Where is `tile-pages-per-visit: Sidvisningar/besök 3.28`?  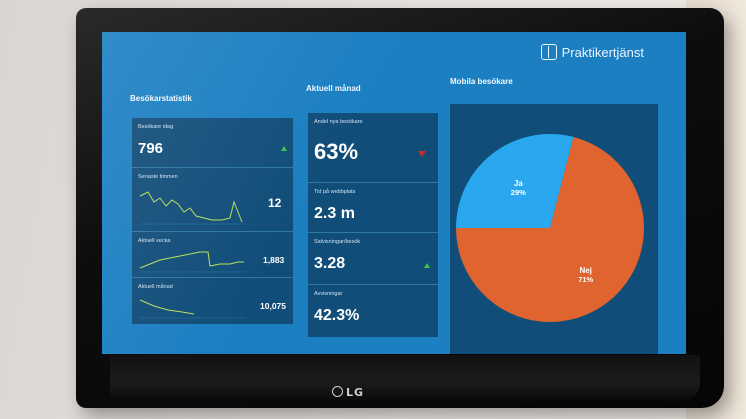 tile-pages-per-visit: Sidvisningar/besök 3.28 is located at coordinates (373, 259).